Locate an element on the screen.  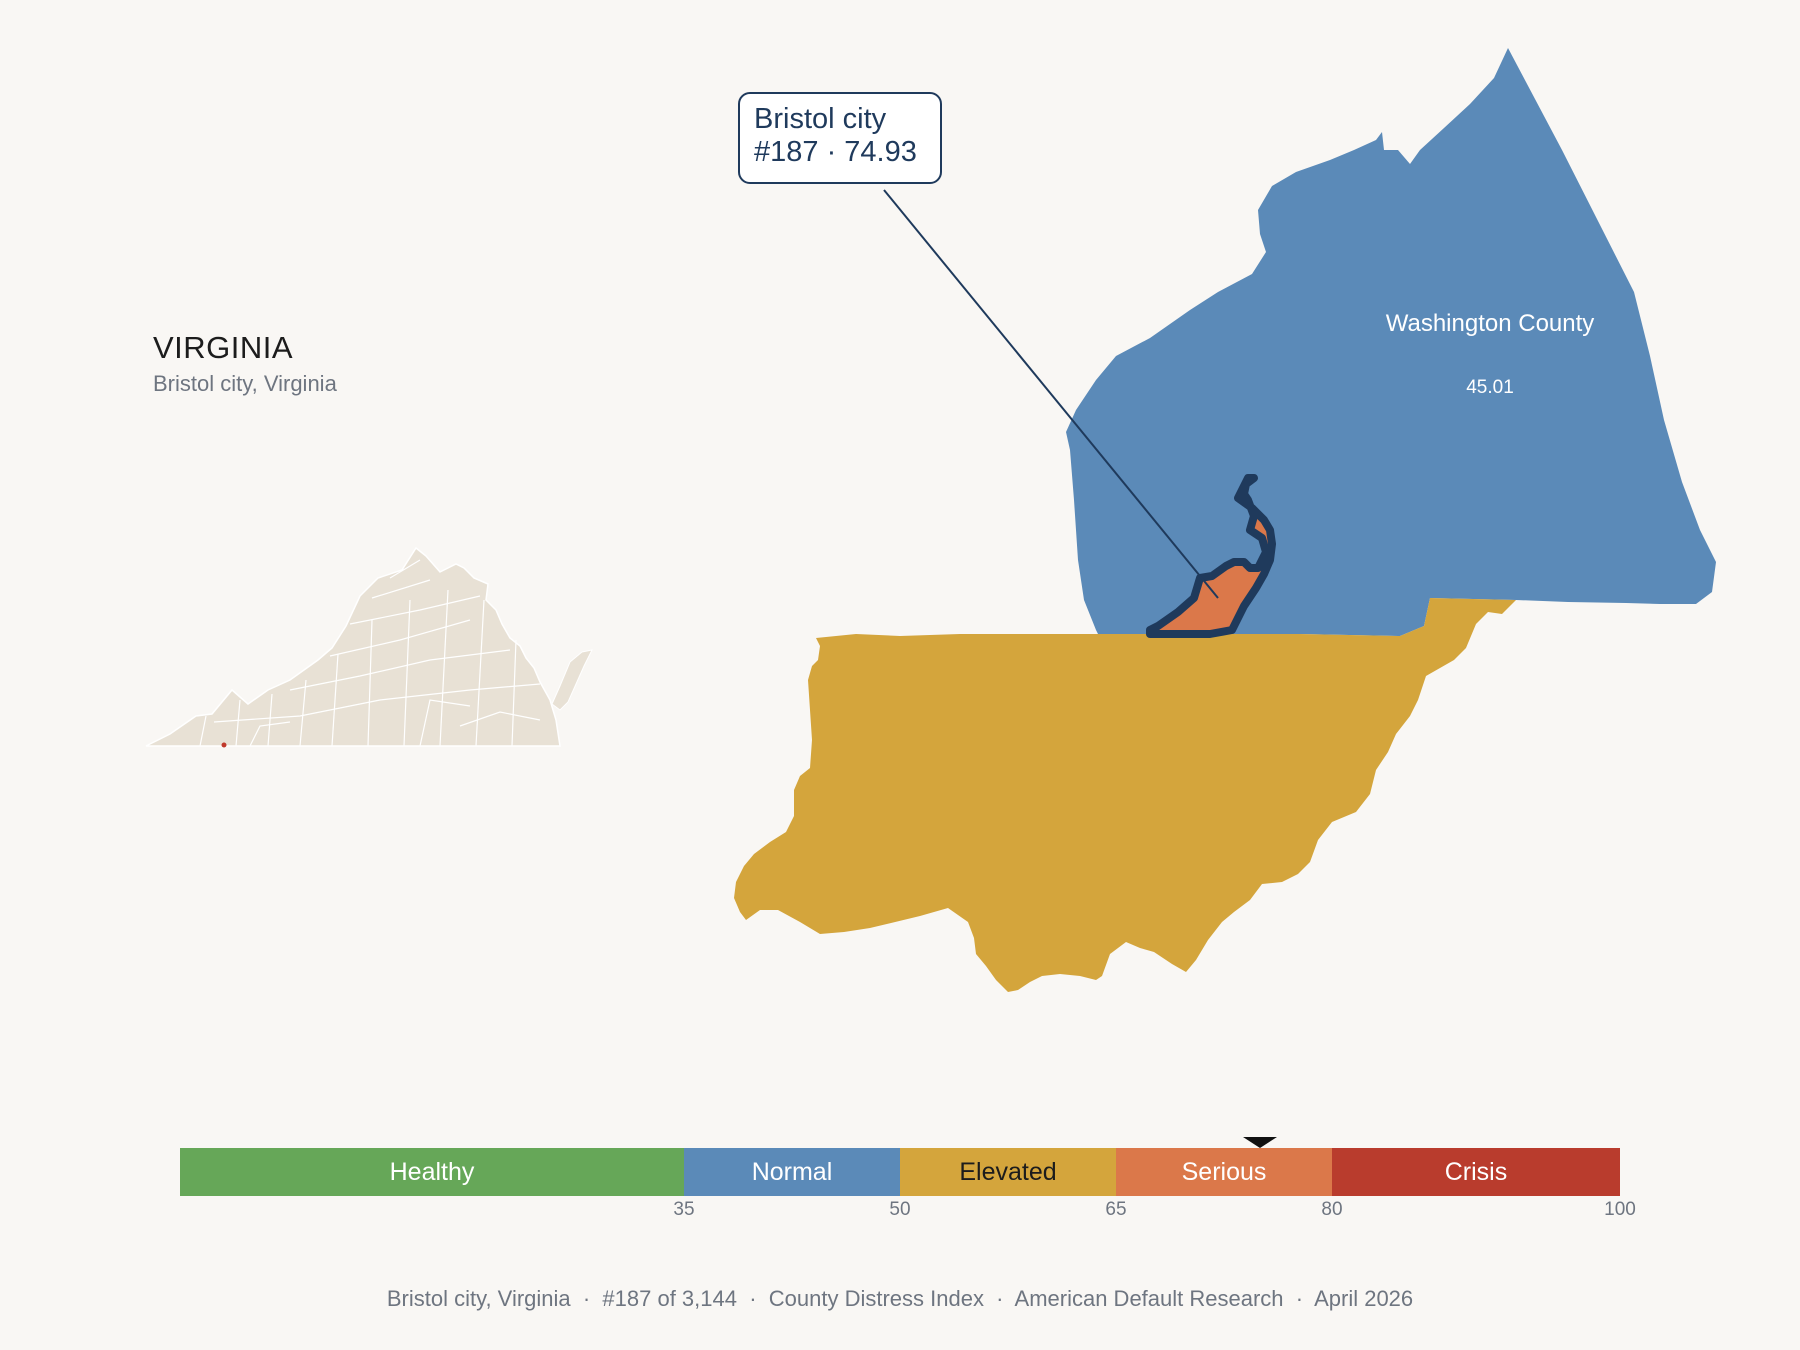
scale-segment-serious: Serious is located at coordinates (1224, 1172).